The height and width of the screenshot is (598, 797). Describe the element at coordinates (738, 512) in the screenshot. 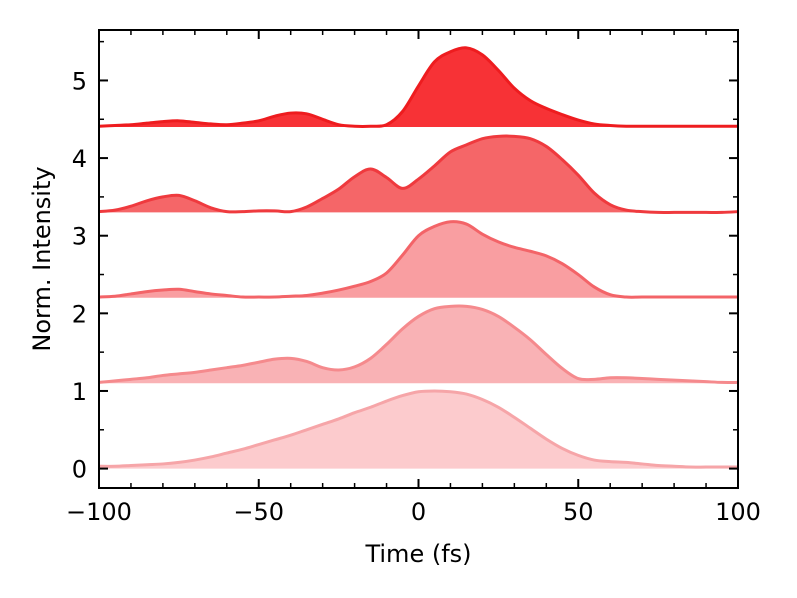

I see `x-tick-label: 100` at that location.